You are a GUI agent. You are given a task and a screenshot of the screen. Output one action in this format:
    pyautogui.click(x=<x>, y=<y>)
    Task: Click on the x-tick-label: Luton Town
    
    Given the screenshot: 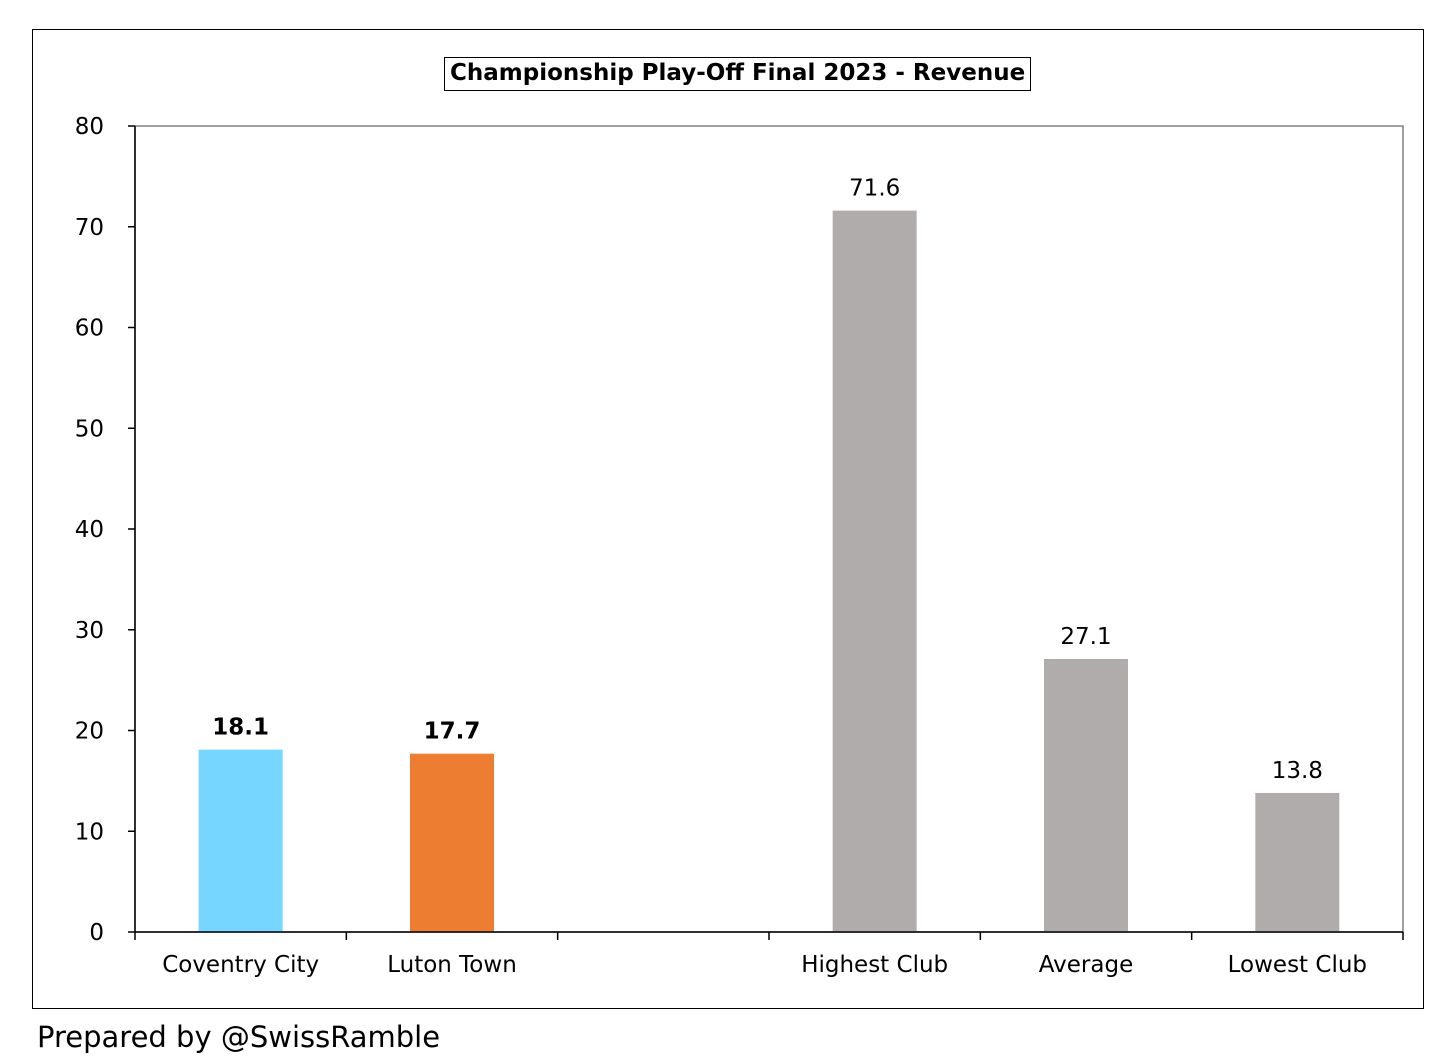 What is the action you would take?
    pyautogui.click(x=452, y=965)
    